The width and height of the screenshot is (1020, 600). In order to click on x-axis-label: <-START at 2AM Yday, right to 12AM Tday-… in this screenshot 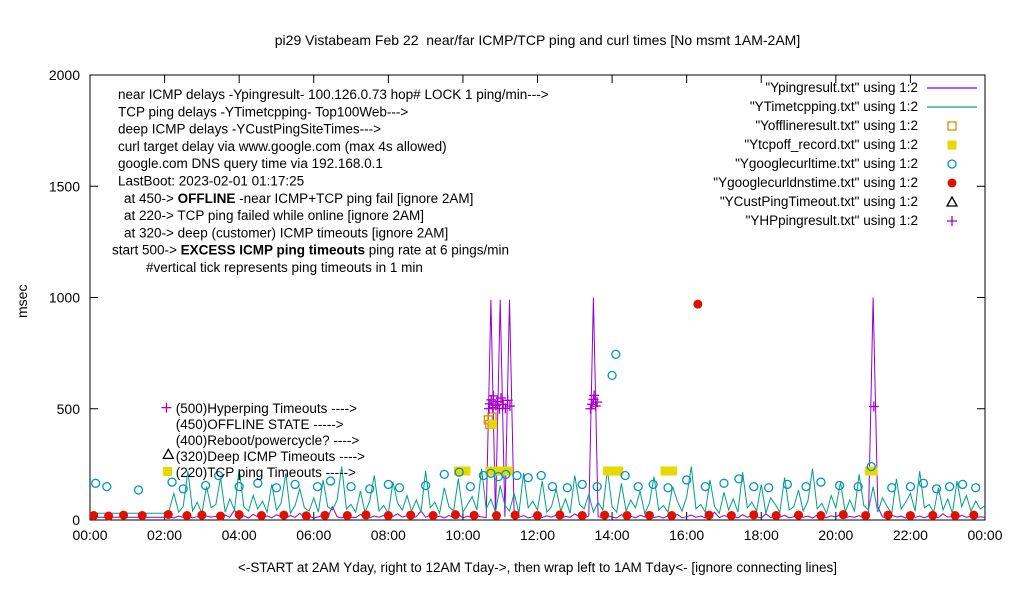, I will do `click(537, 567)`.